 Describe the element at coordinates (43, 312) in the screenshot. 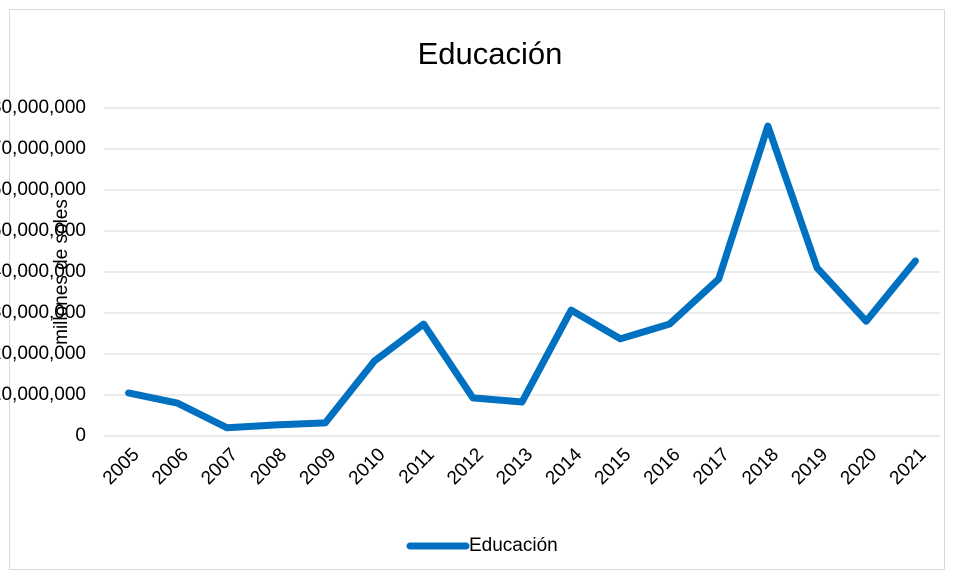

I see `y-tick-label: 30,000,000` at that location.